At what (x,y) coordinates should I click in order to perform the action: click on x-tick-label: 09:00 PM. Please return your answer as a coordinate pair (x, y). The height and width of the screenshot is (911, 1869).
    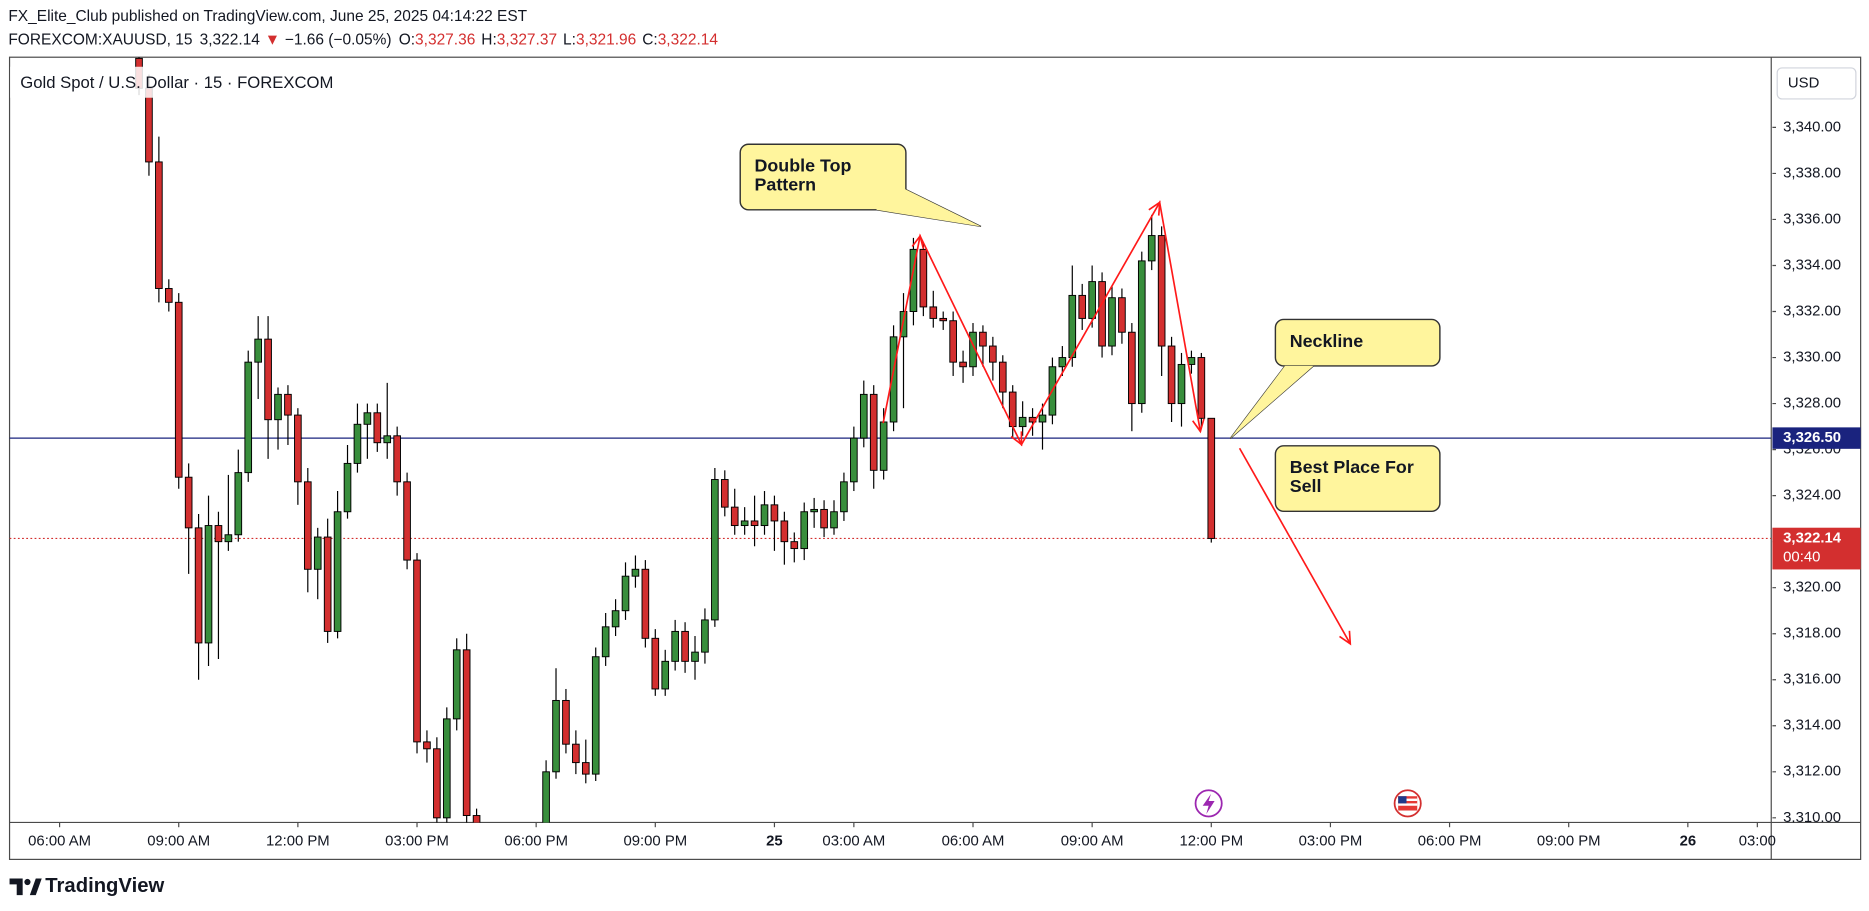
    Looking at the image, I should click on (655, 841).